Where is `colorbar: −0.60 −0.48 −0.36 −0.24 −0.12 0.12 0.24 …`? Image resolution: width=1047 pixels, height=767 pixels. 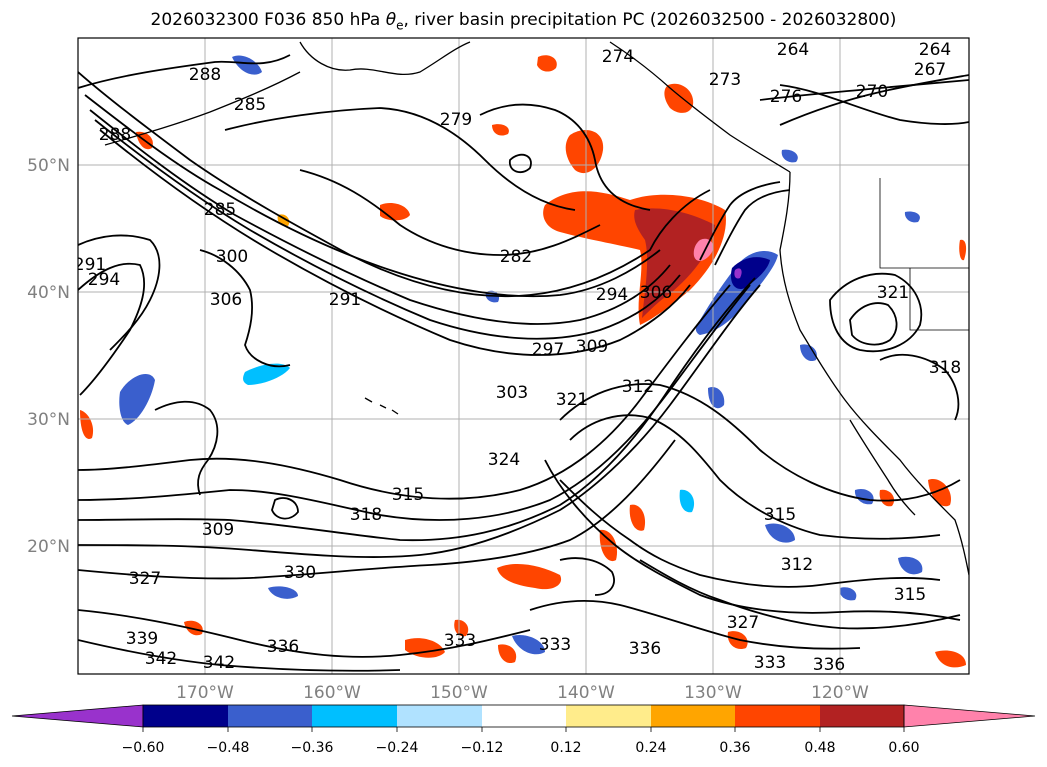
colorbar: −0.60 −0.48 −0.36 −0.24 −0.12 0.12 0.24 … is located at coordinates (523, 730).